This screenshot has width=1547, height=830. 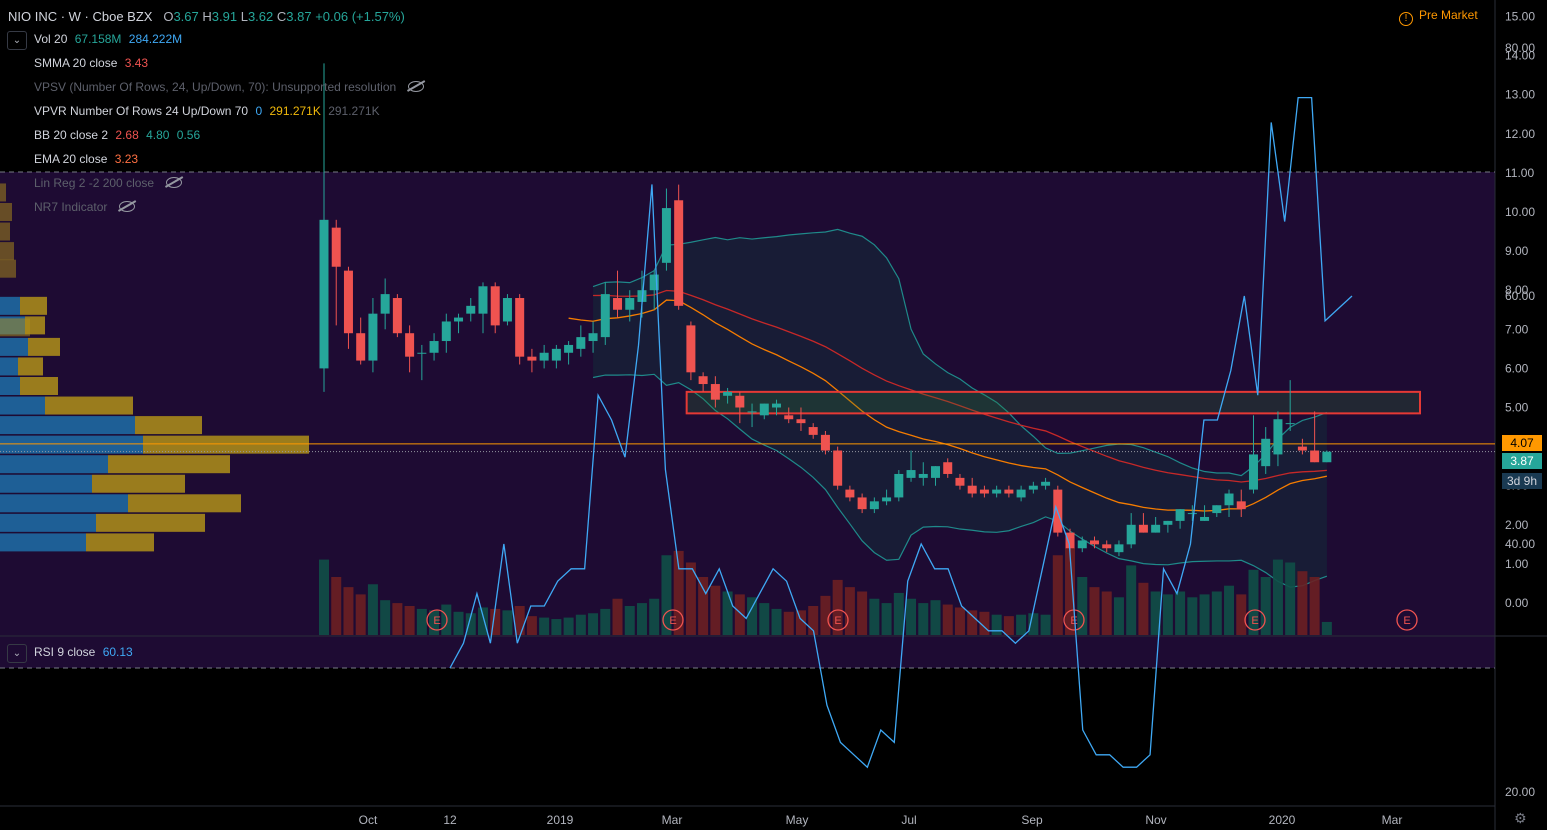 I want to click on price-tick-label: 8.00, so click(x=1517, y=290).